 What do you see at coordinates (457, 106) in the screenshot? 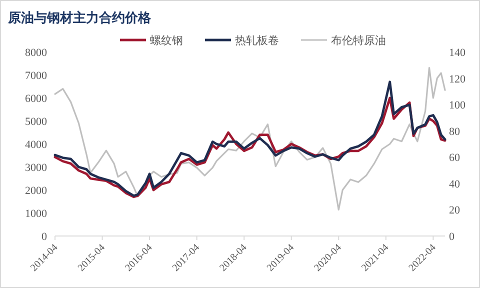
I see `y2-tick-label: 100` at bounding box center [457, 106].